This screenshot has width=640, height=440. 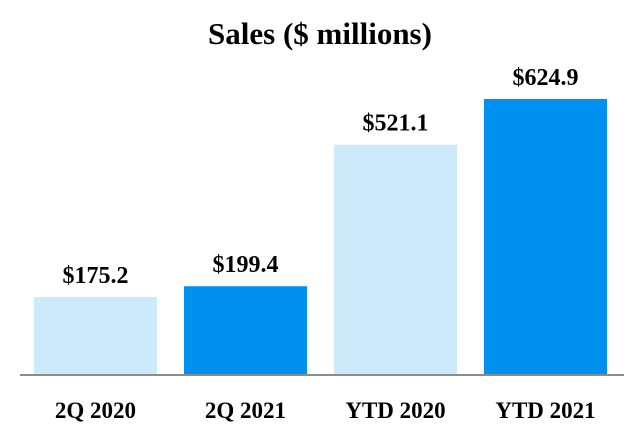 I want to click on bar-2q-2021, so click(x=245, y=330).